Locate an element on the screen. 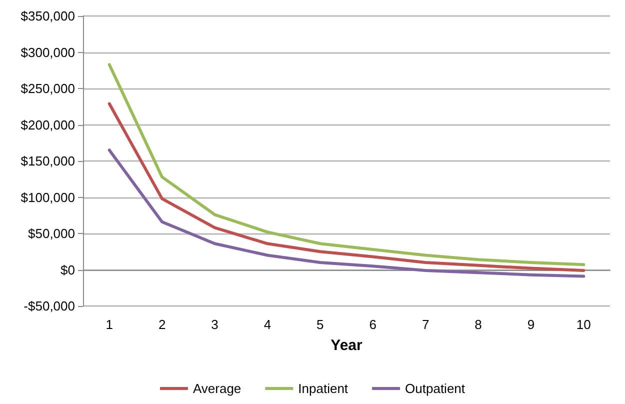  legend-label: Outpatient is located at coordinates (435, 388).